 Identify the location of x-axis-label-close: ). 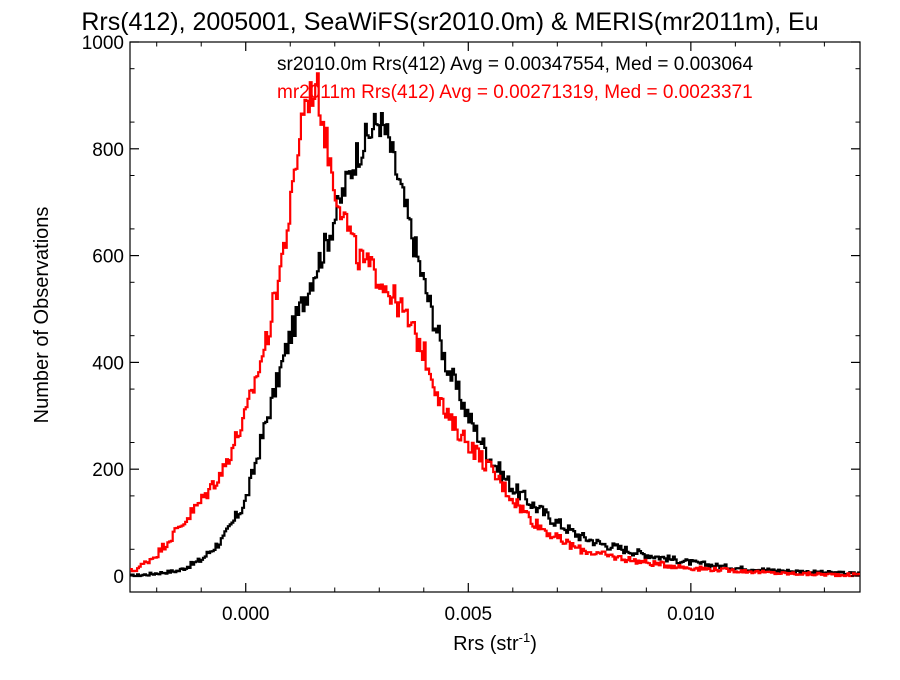
(533, 644).